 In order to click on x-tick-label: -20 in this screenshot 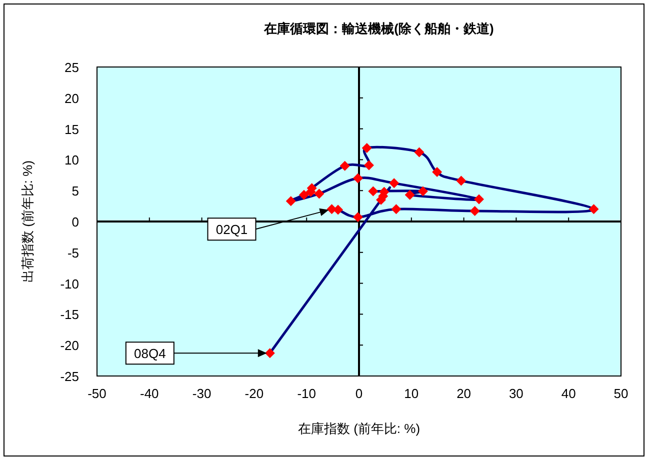, I will do `click(254, 393)`.